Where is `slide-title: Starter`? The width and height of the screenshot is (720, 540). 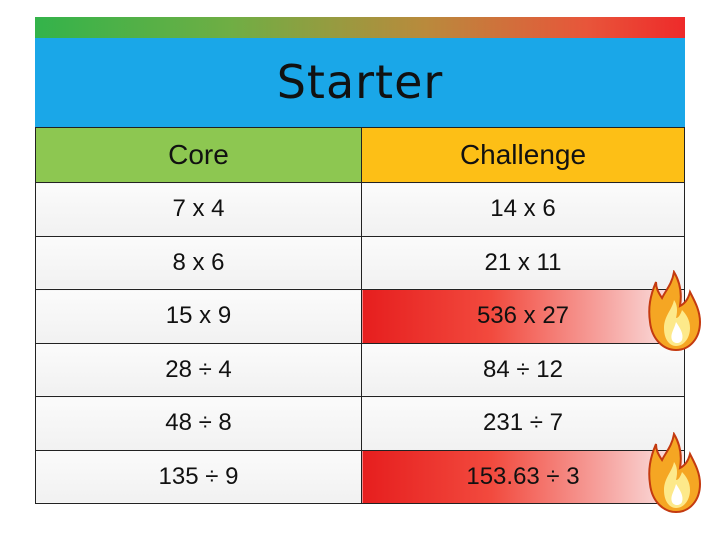
slide-title: Starter is located at coordinates (360, 82).